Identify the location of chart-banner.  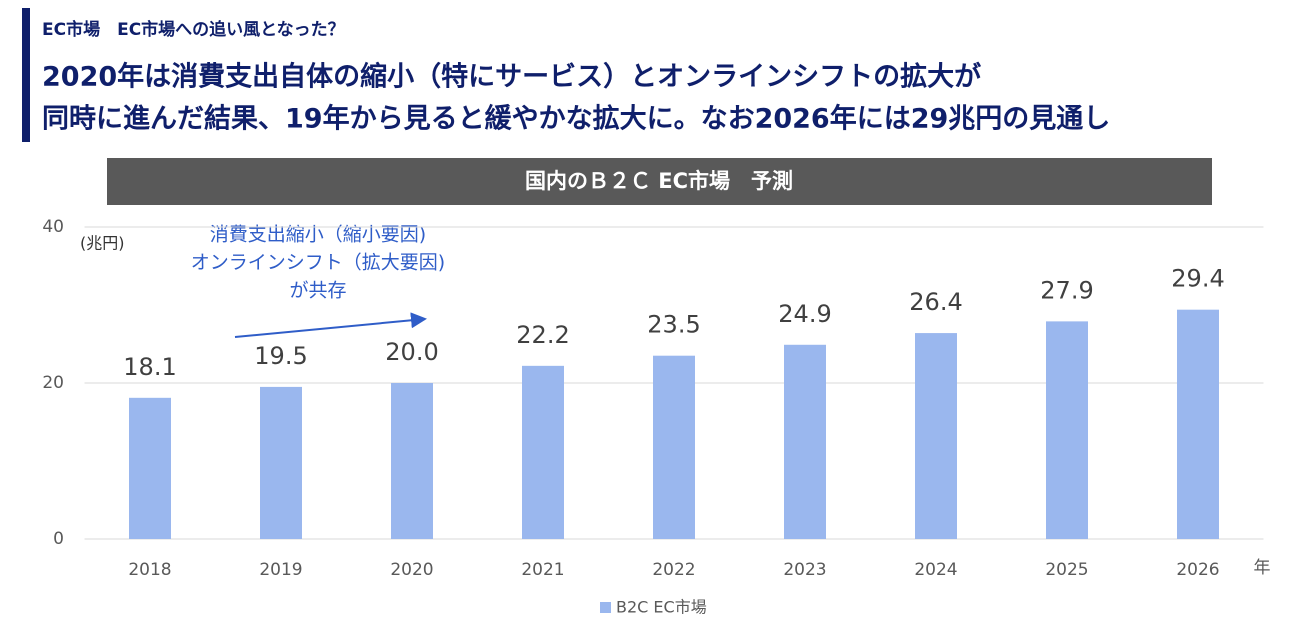
(659, 181).